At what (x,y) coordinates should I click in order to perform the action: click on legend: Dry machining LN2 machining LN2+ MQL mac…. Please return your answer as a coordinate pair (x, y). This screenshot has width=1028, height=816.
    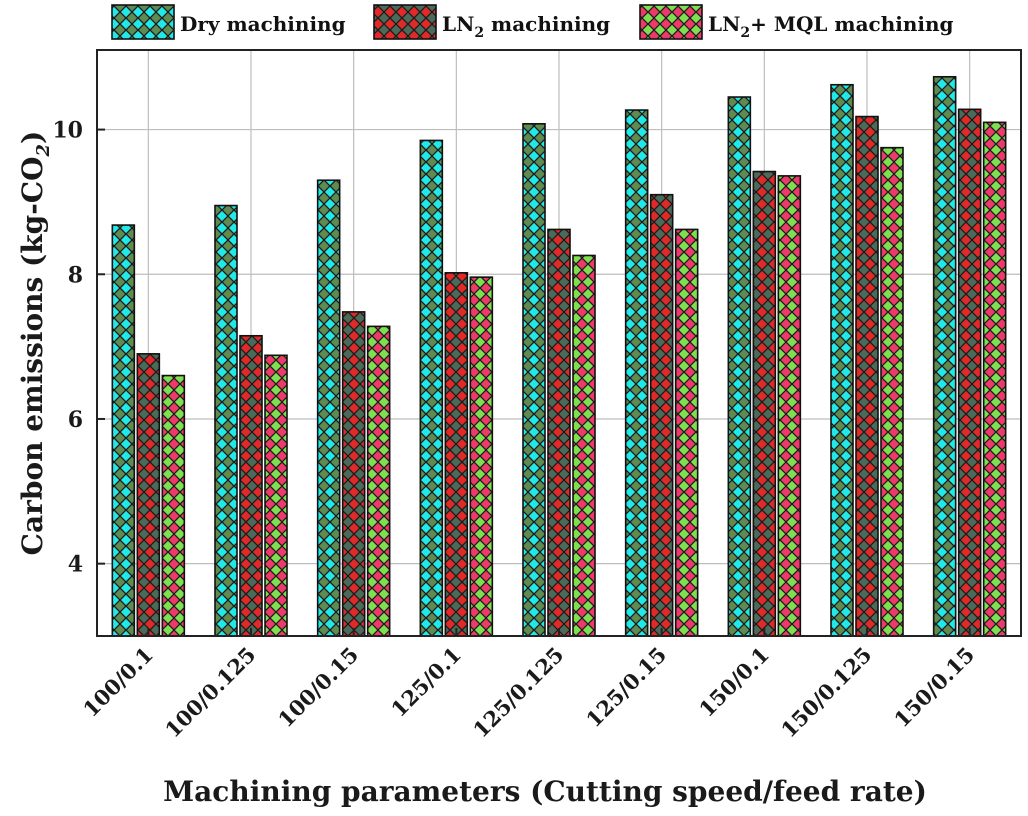
    Looking at the image, I should click on (532, 22).